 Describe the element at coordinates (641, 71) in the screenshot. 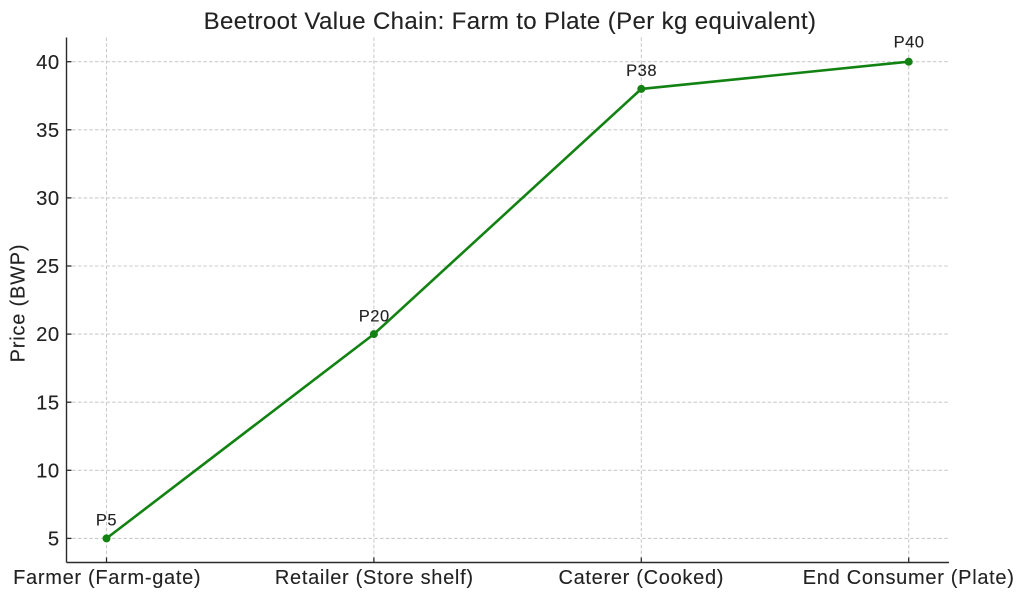

I see `svg-text: P38` at that location.